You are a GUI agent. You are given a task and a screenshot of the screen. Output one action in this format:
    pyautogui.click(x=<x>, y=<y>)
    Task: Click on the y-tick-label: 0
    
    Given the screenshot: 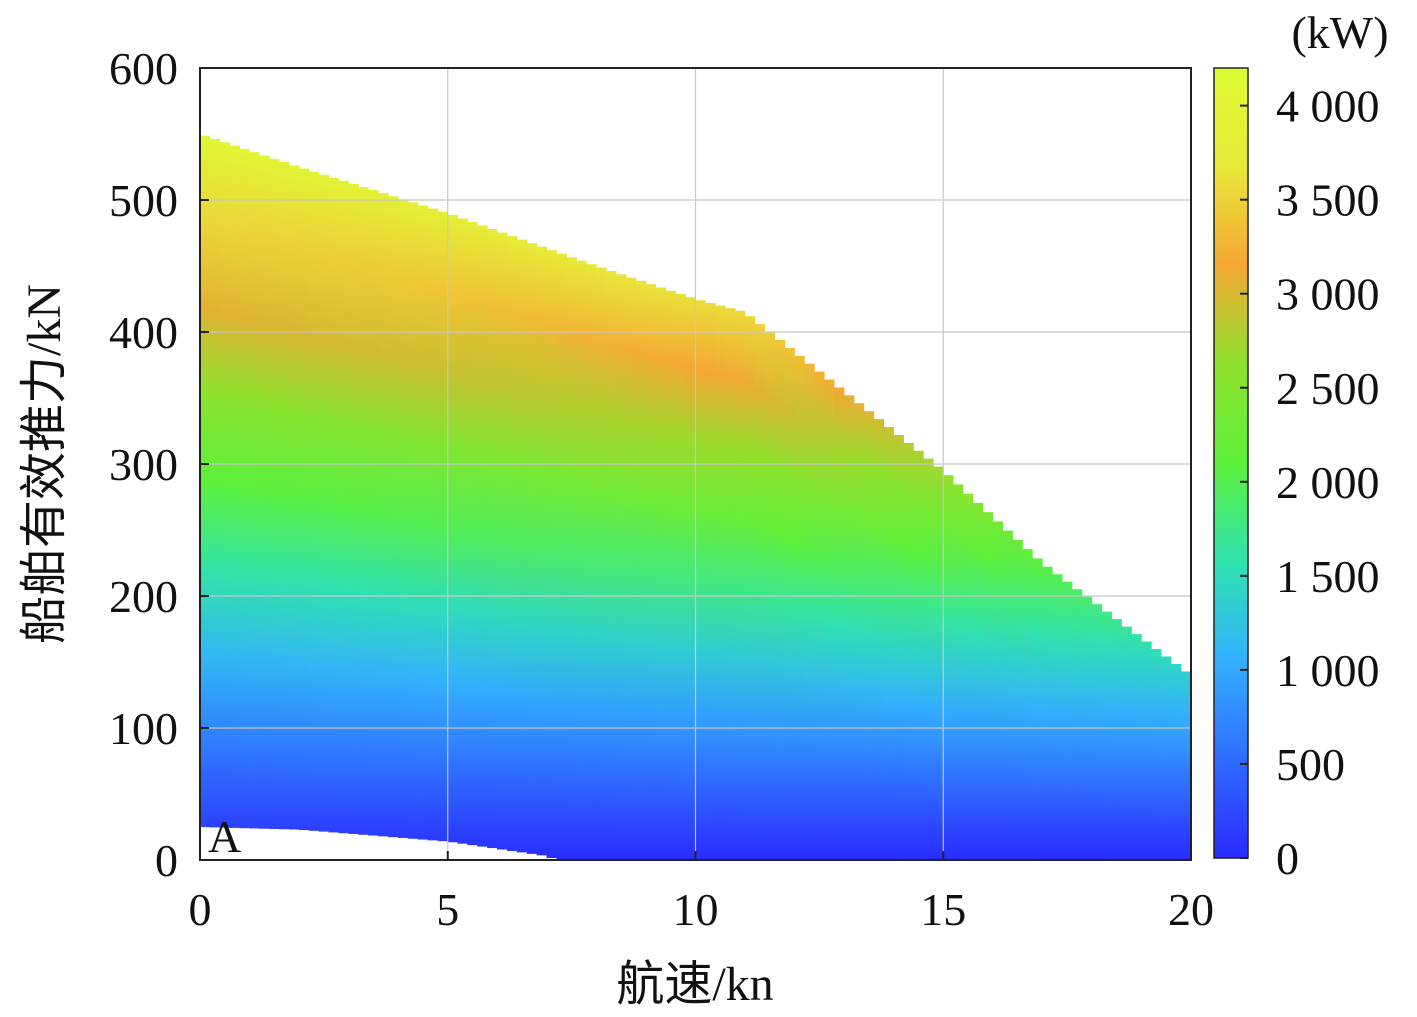 What is the action you would take?
    pyautogui.click(x=166, y=860)
    